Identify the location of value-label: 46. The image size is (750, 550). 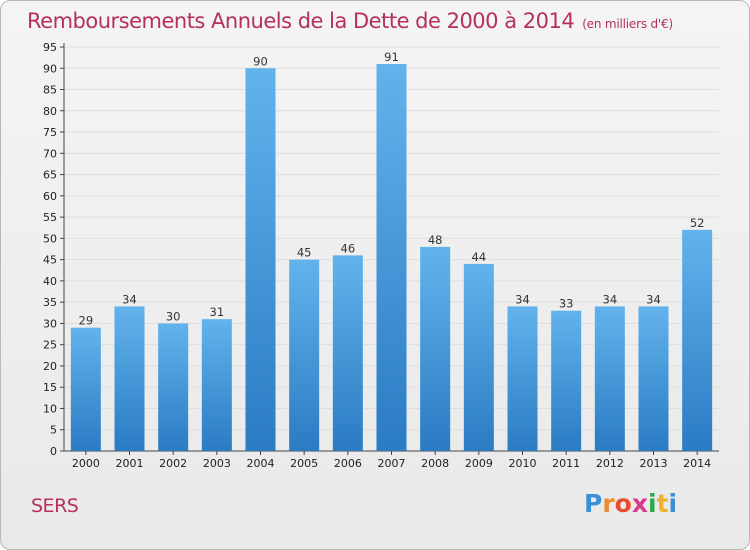
(348, 248).